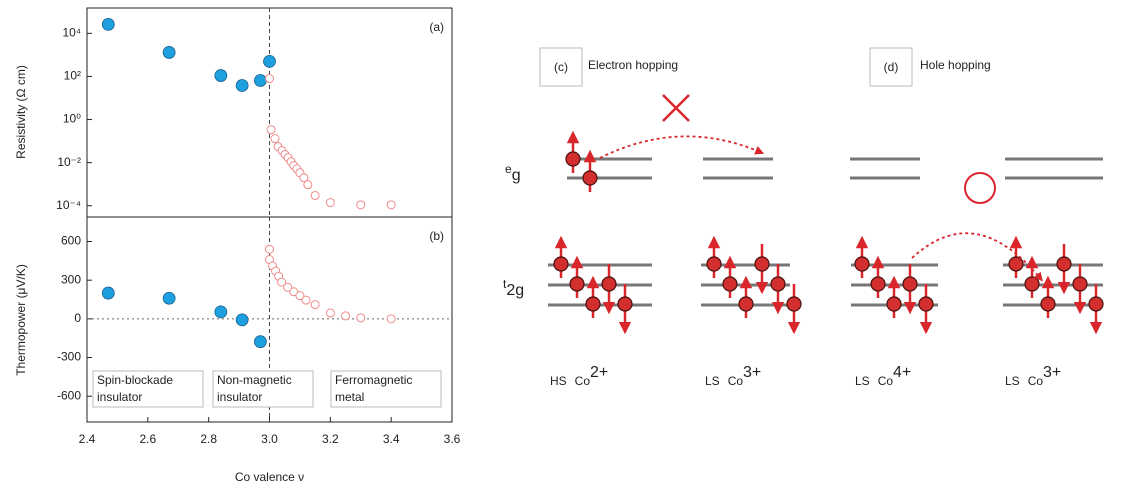 The image size is (1121, 490). Describe the element at coordinates (558, 381) in the screenshot. I see `ion-spin: HS` at that location.